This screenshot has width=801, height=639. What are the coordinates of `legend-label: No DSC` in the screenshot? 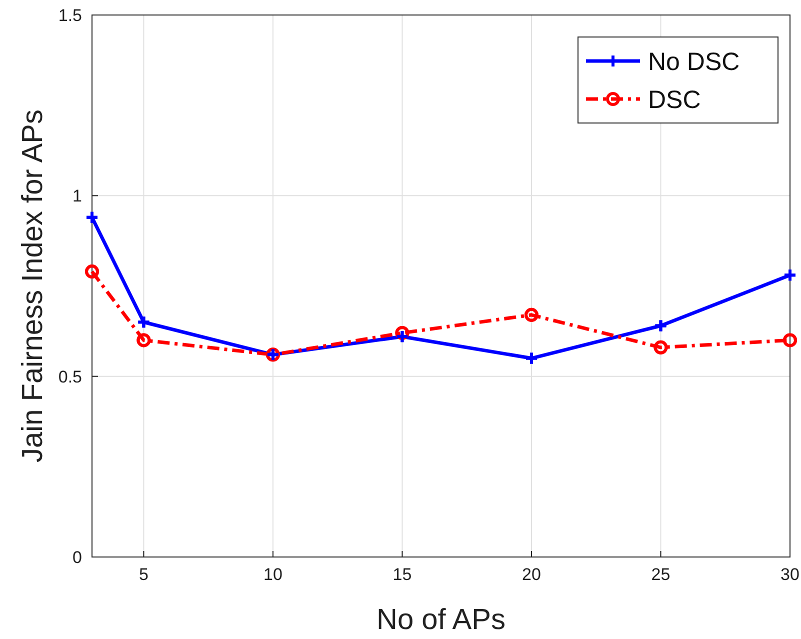 It's located at (694, 62).